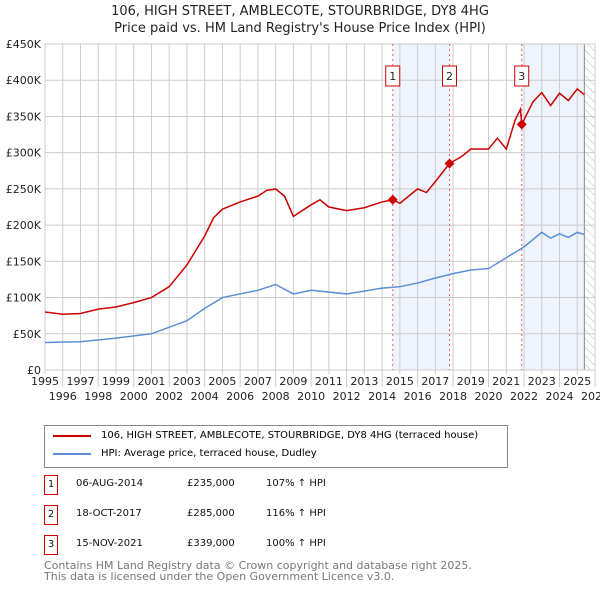  I want to click on x-tick-label: 2000, so click(134, 396).